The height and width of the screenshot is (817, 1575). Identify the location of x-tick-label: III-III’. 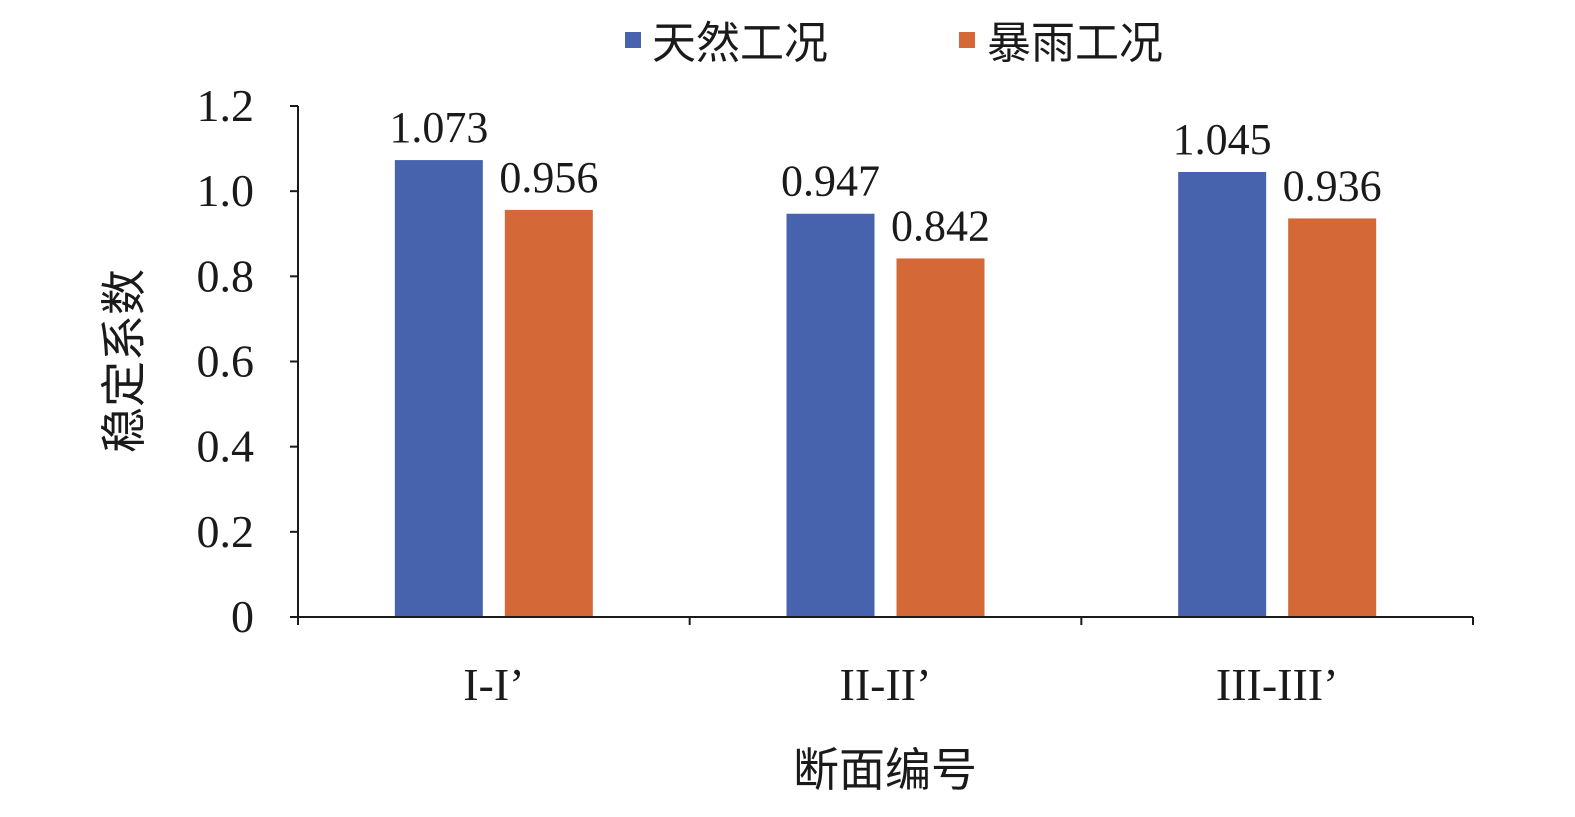
(1277, 684).